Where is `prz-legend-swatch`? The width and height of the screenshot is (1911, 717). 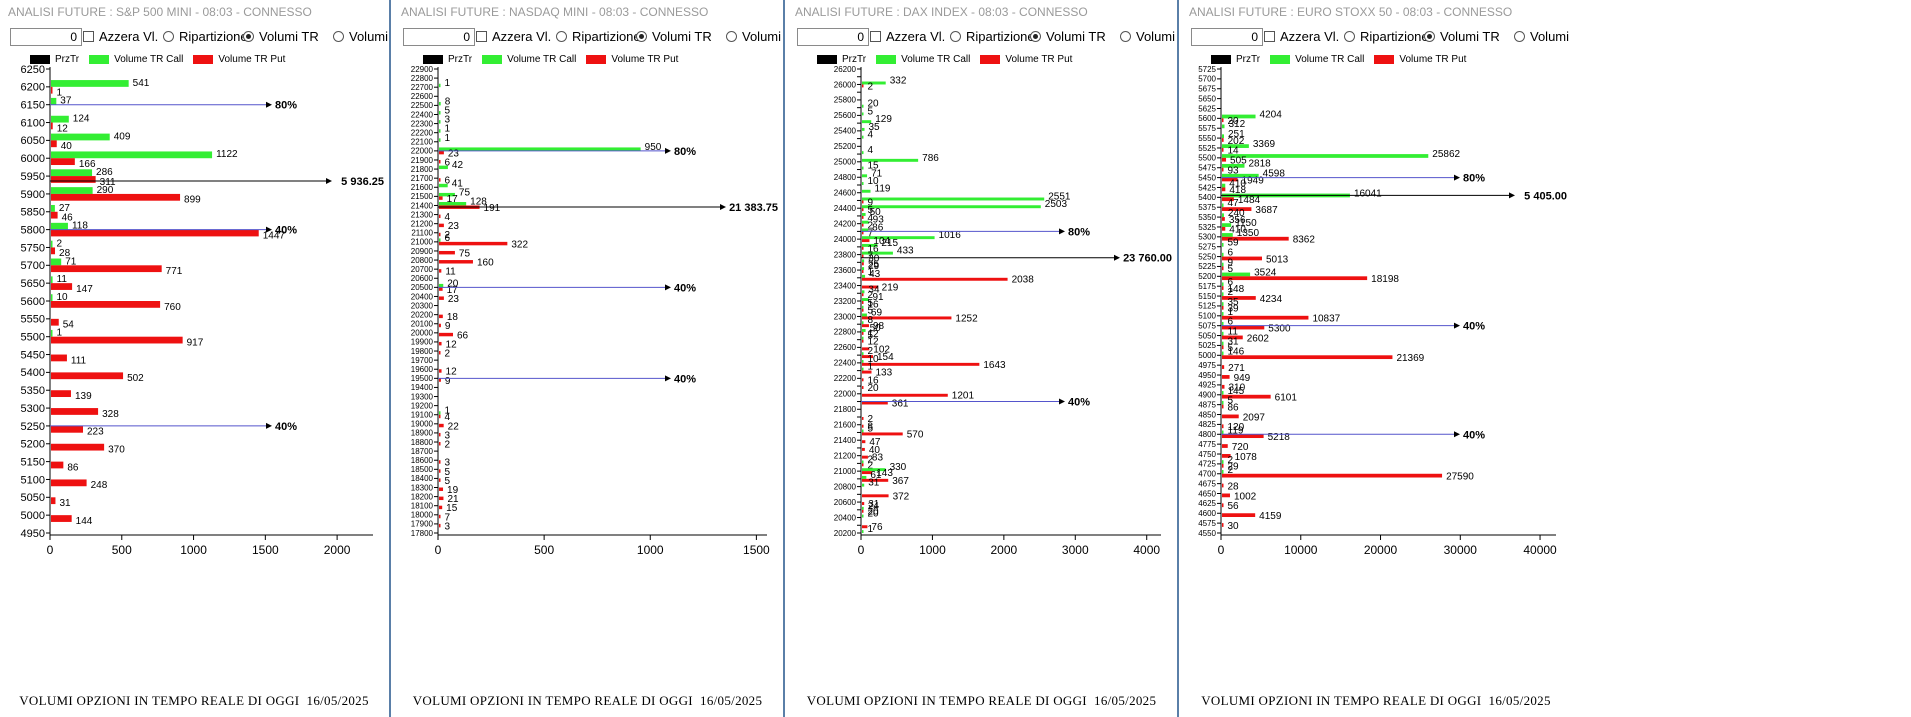
prz-legend-swatch is located at coordinates (433, 59).